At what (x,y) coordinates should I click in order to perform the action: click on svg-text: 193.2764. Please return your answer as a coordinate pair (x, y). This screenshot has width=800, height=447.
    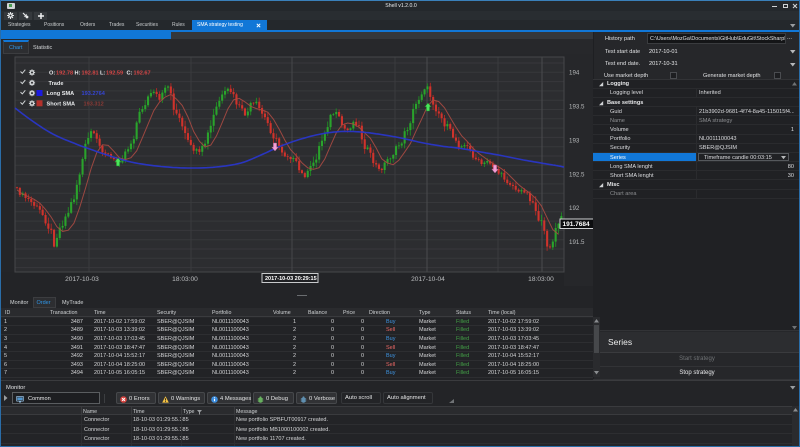
    Looking at the image, I should click on (94, 94).